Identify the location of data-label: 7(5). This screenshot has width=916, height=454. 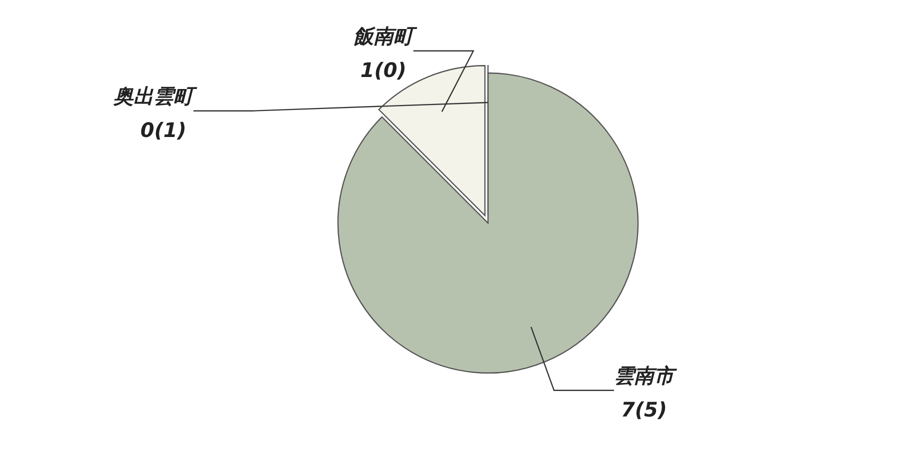
(644, 409).